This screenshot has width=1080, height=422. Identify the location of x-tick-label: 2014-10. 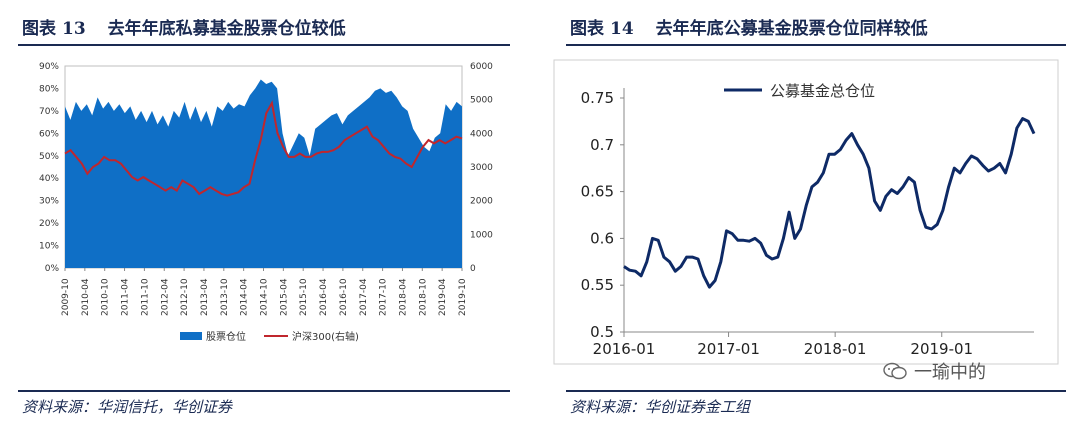
(265, 297).